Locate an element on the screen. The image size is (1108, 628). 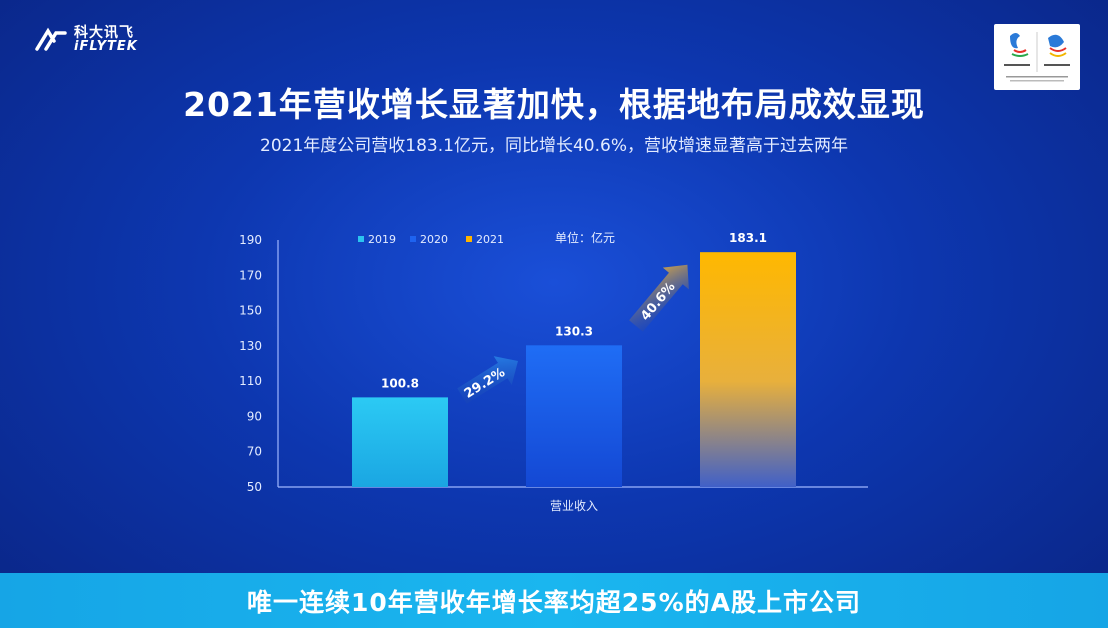
legend-swatch-2020 is located at coordinates (413, 239).